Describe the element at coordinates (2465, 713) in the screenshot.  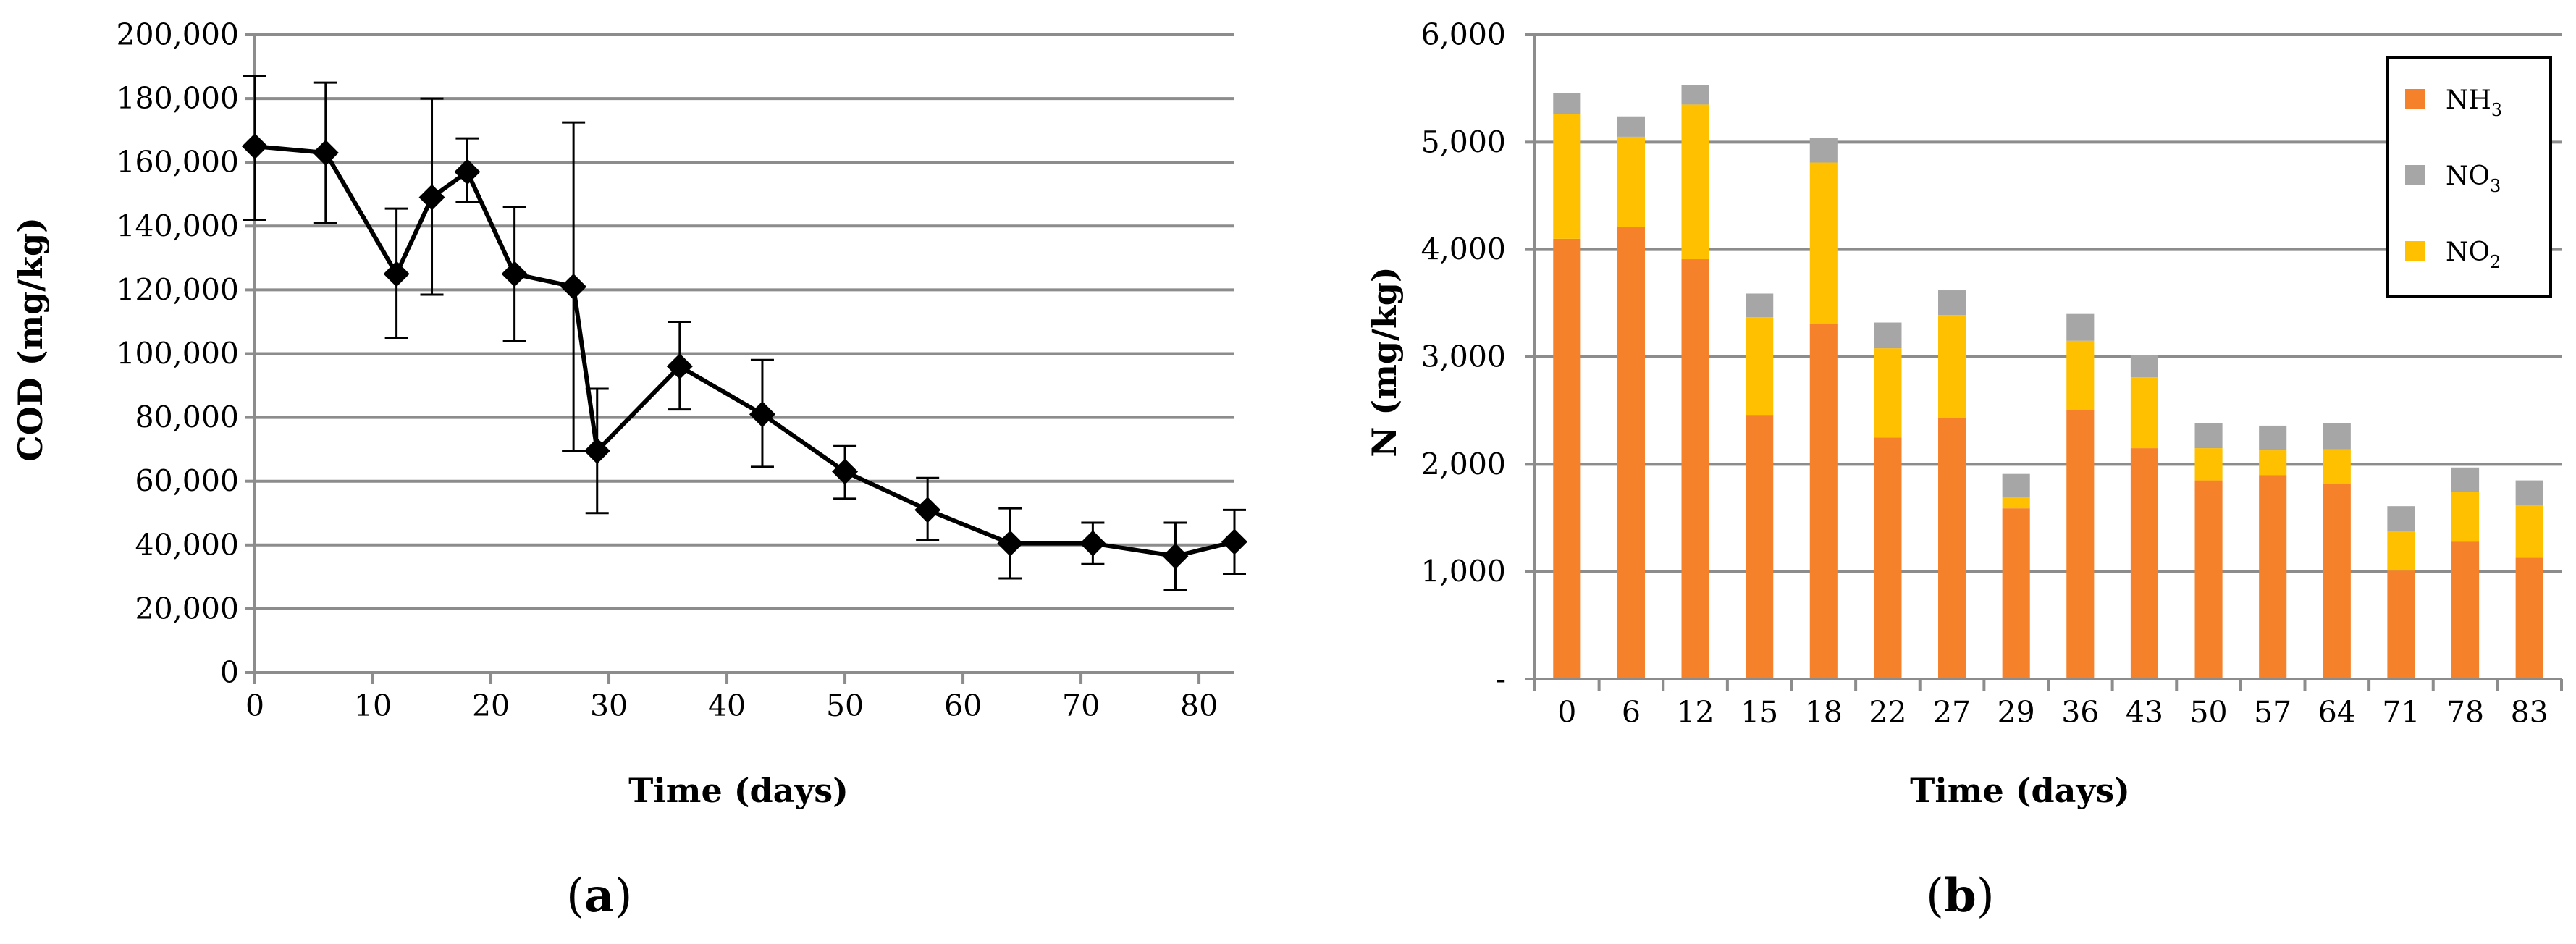
I see `nitrogen-x-tick-label: 78` at that location.